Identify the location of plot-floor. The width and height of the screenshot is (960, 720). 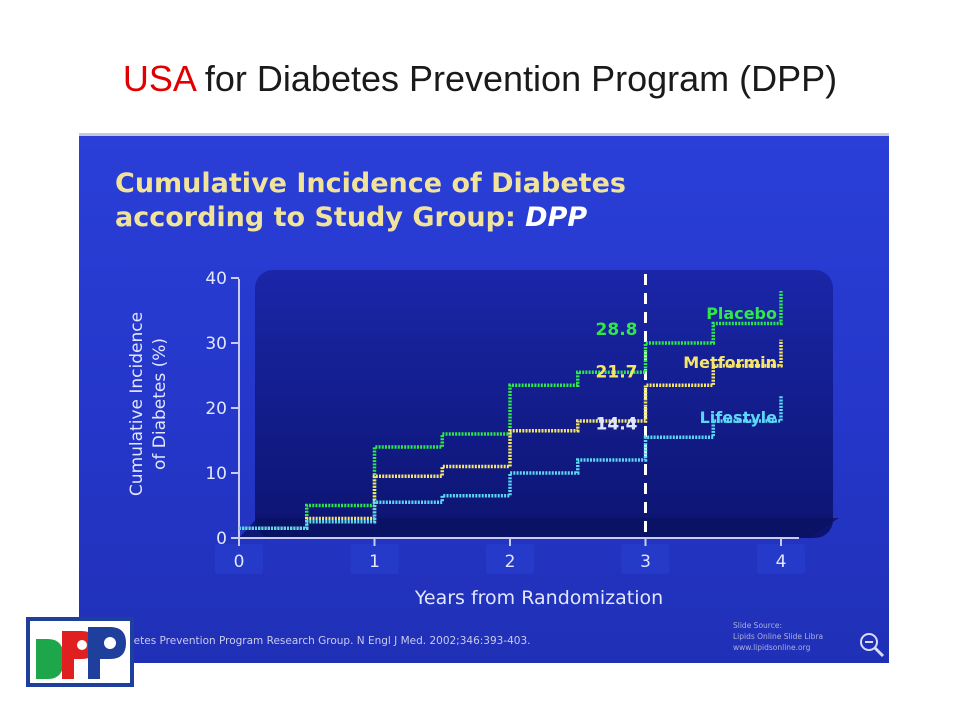
(539, 528).